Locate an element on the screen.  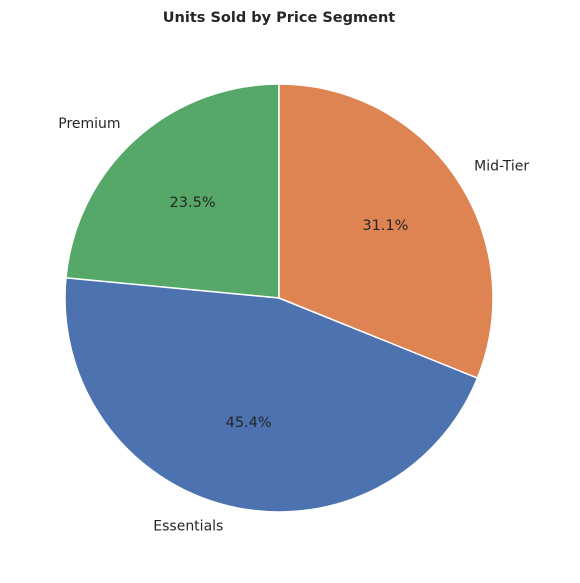
chart-title: Units Sold by Price Segment is located at coordinates (279, 18).